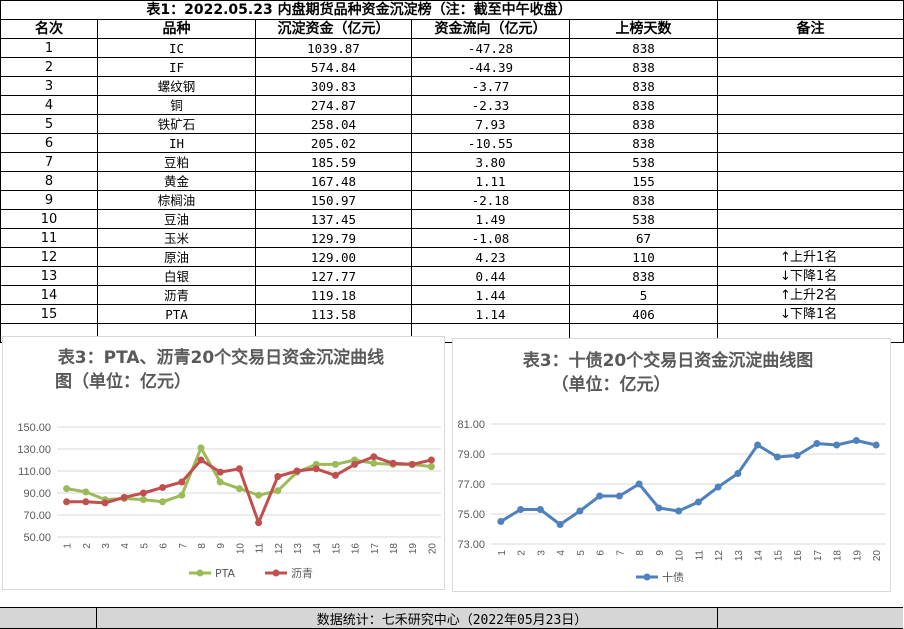 The image size is (904, 629). I want to click on note-cell: ↓下降1名, so click(810, 276).